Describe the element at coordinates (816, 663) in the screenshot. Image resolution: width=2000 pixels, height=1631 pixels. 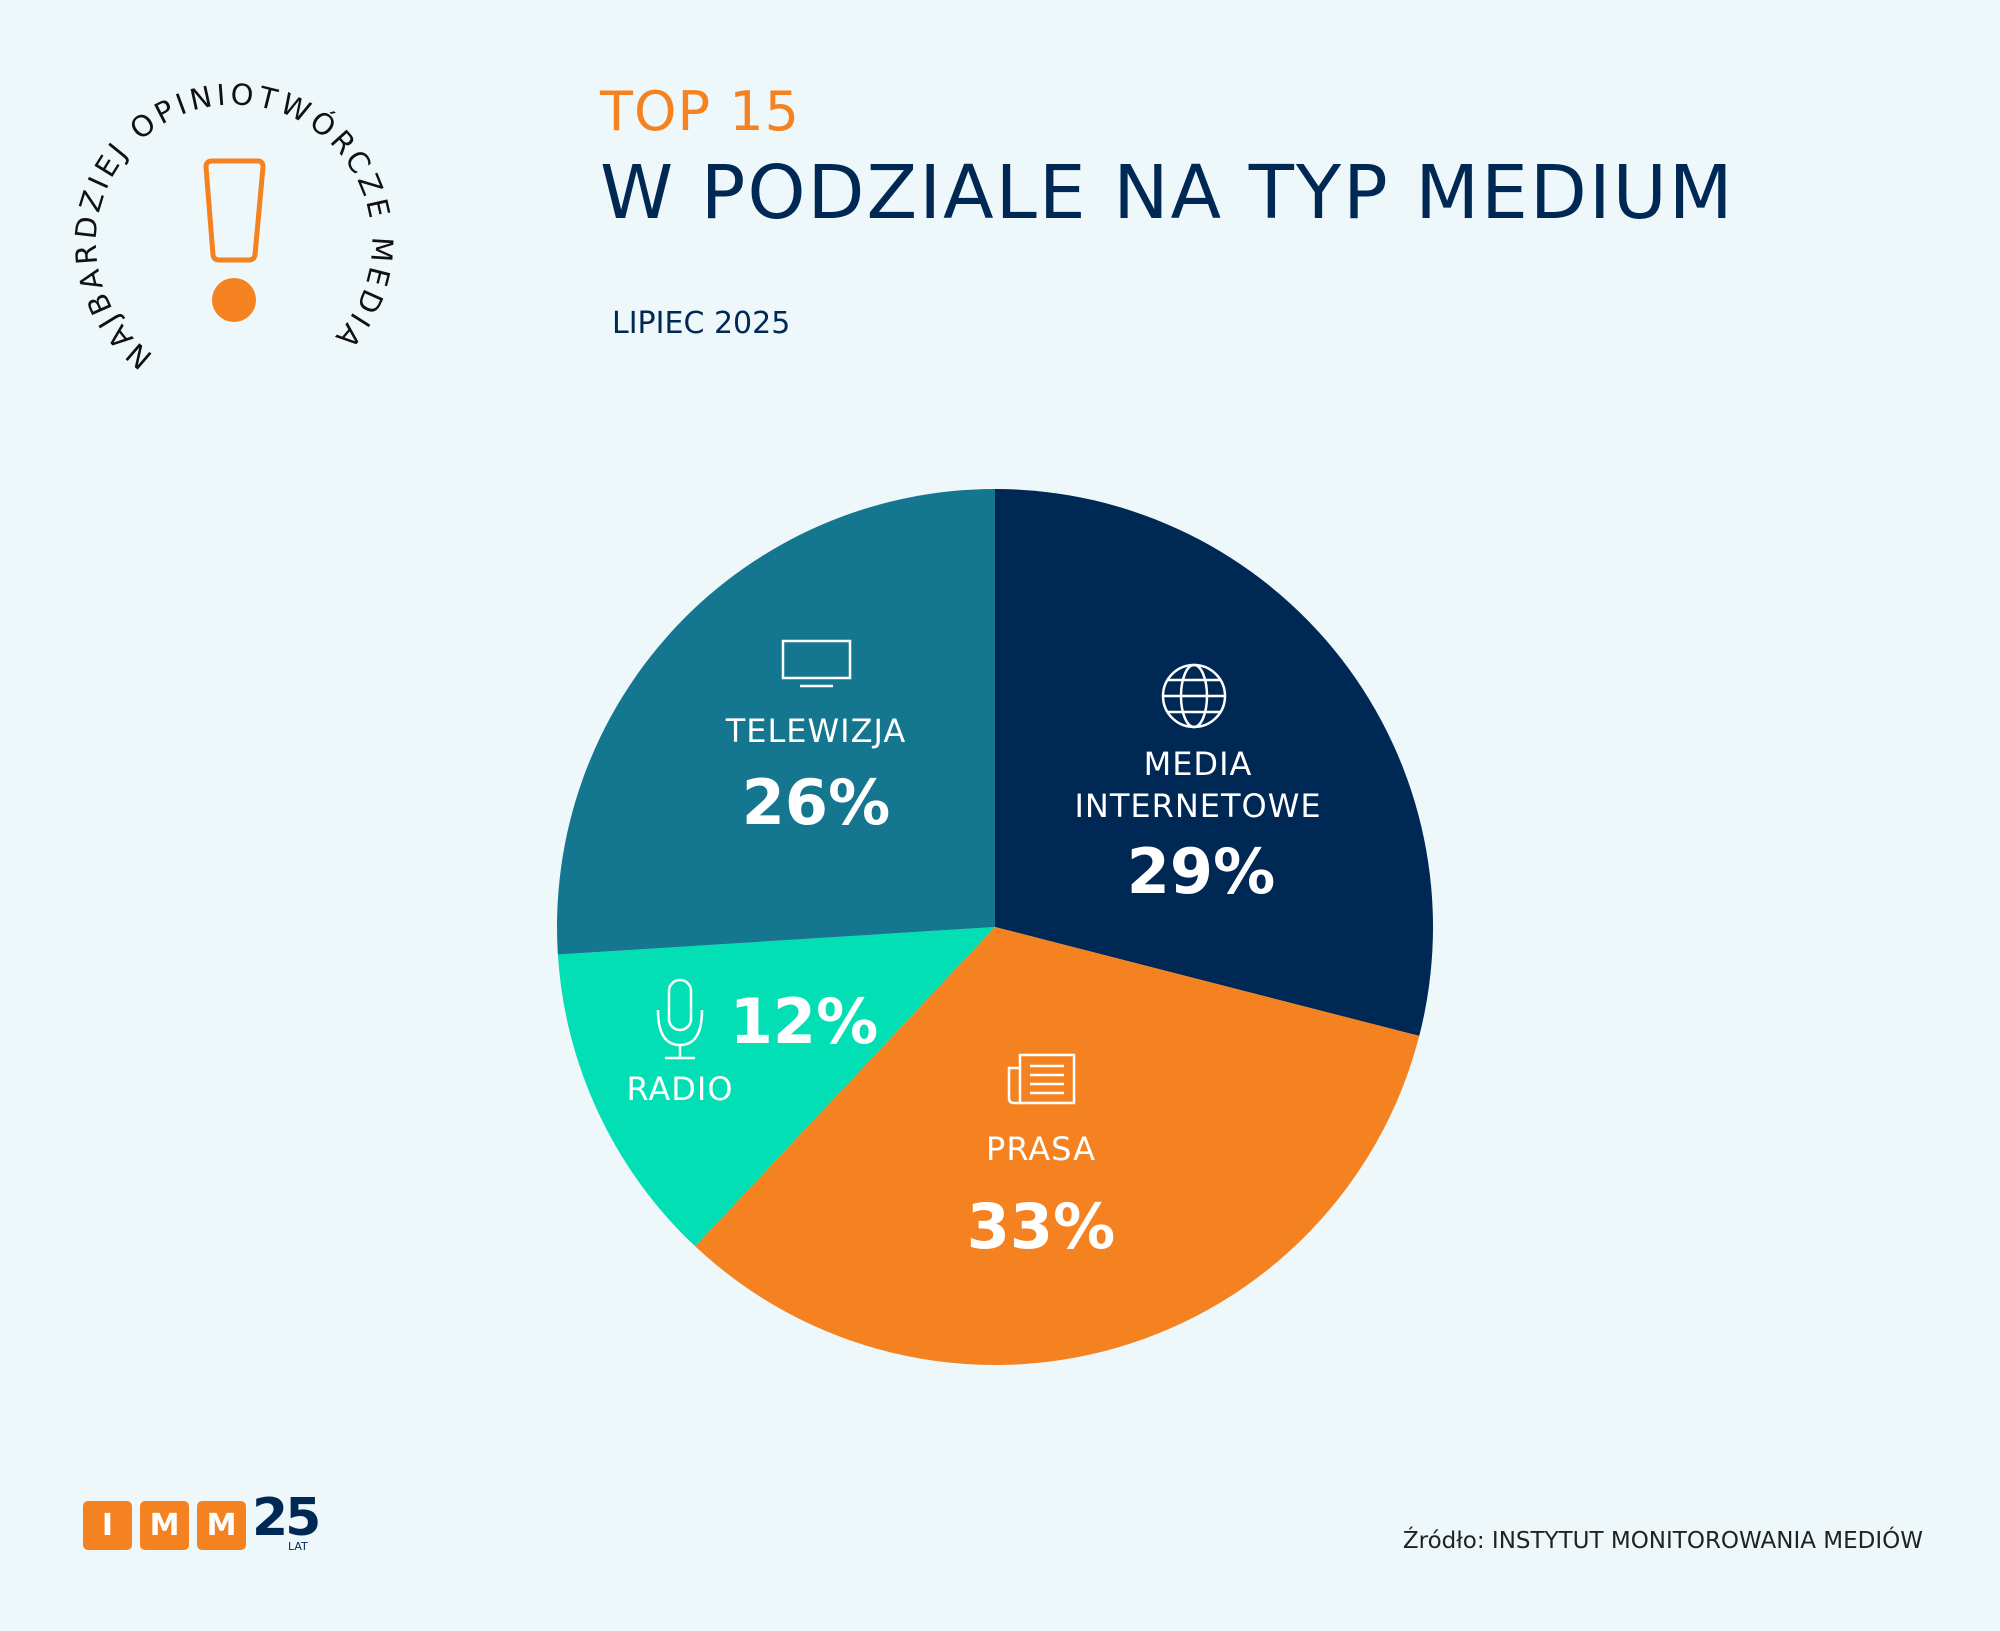
I see `tv-icon` at that location.